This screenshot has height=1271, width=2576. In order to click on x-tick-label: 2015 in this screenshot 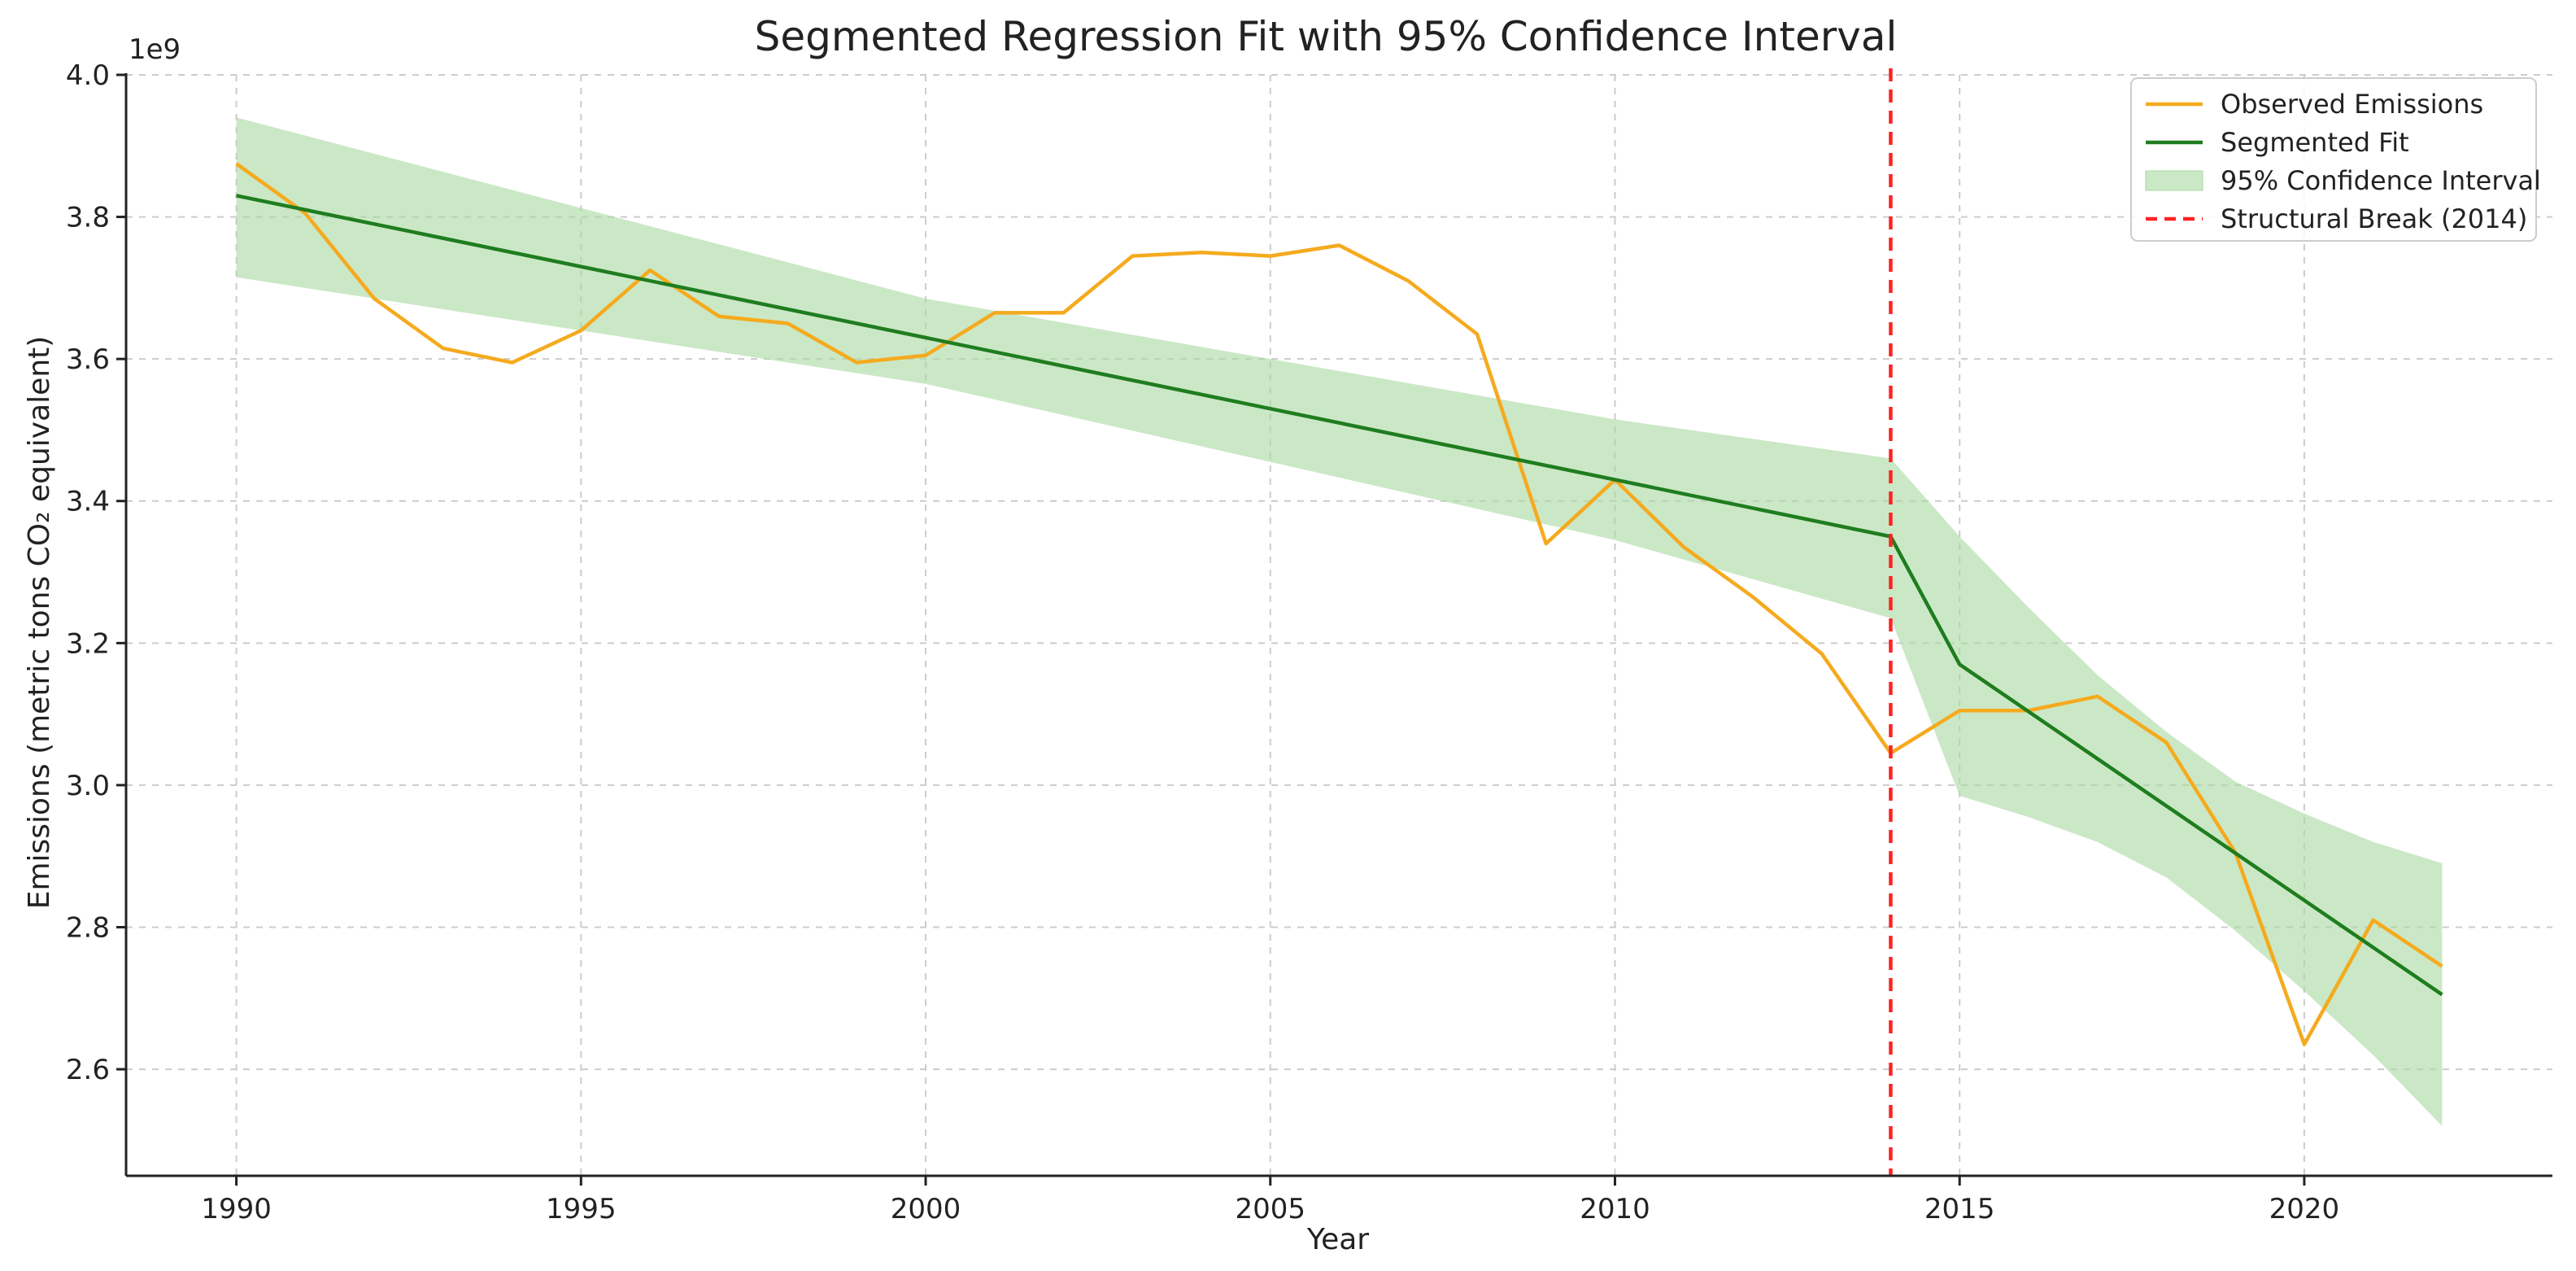, I will do `click(1959, 1209)`.